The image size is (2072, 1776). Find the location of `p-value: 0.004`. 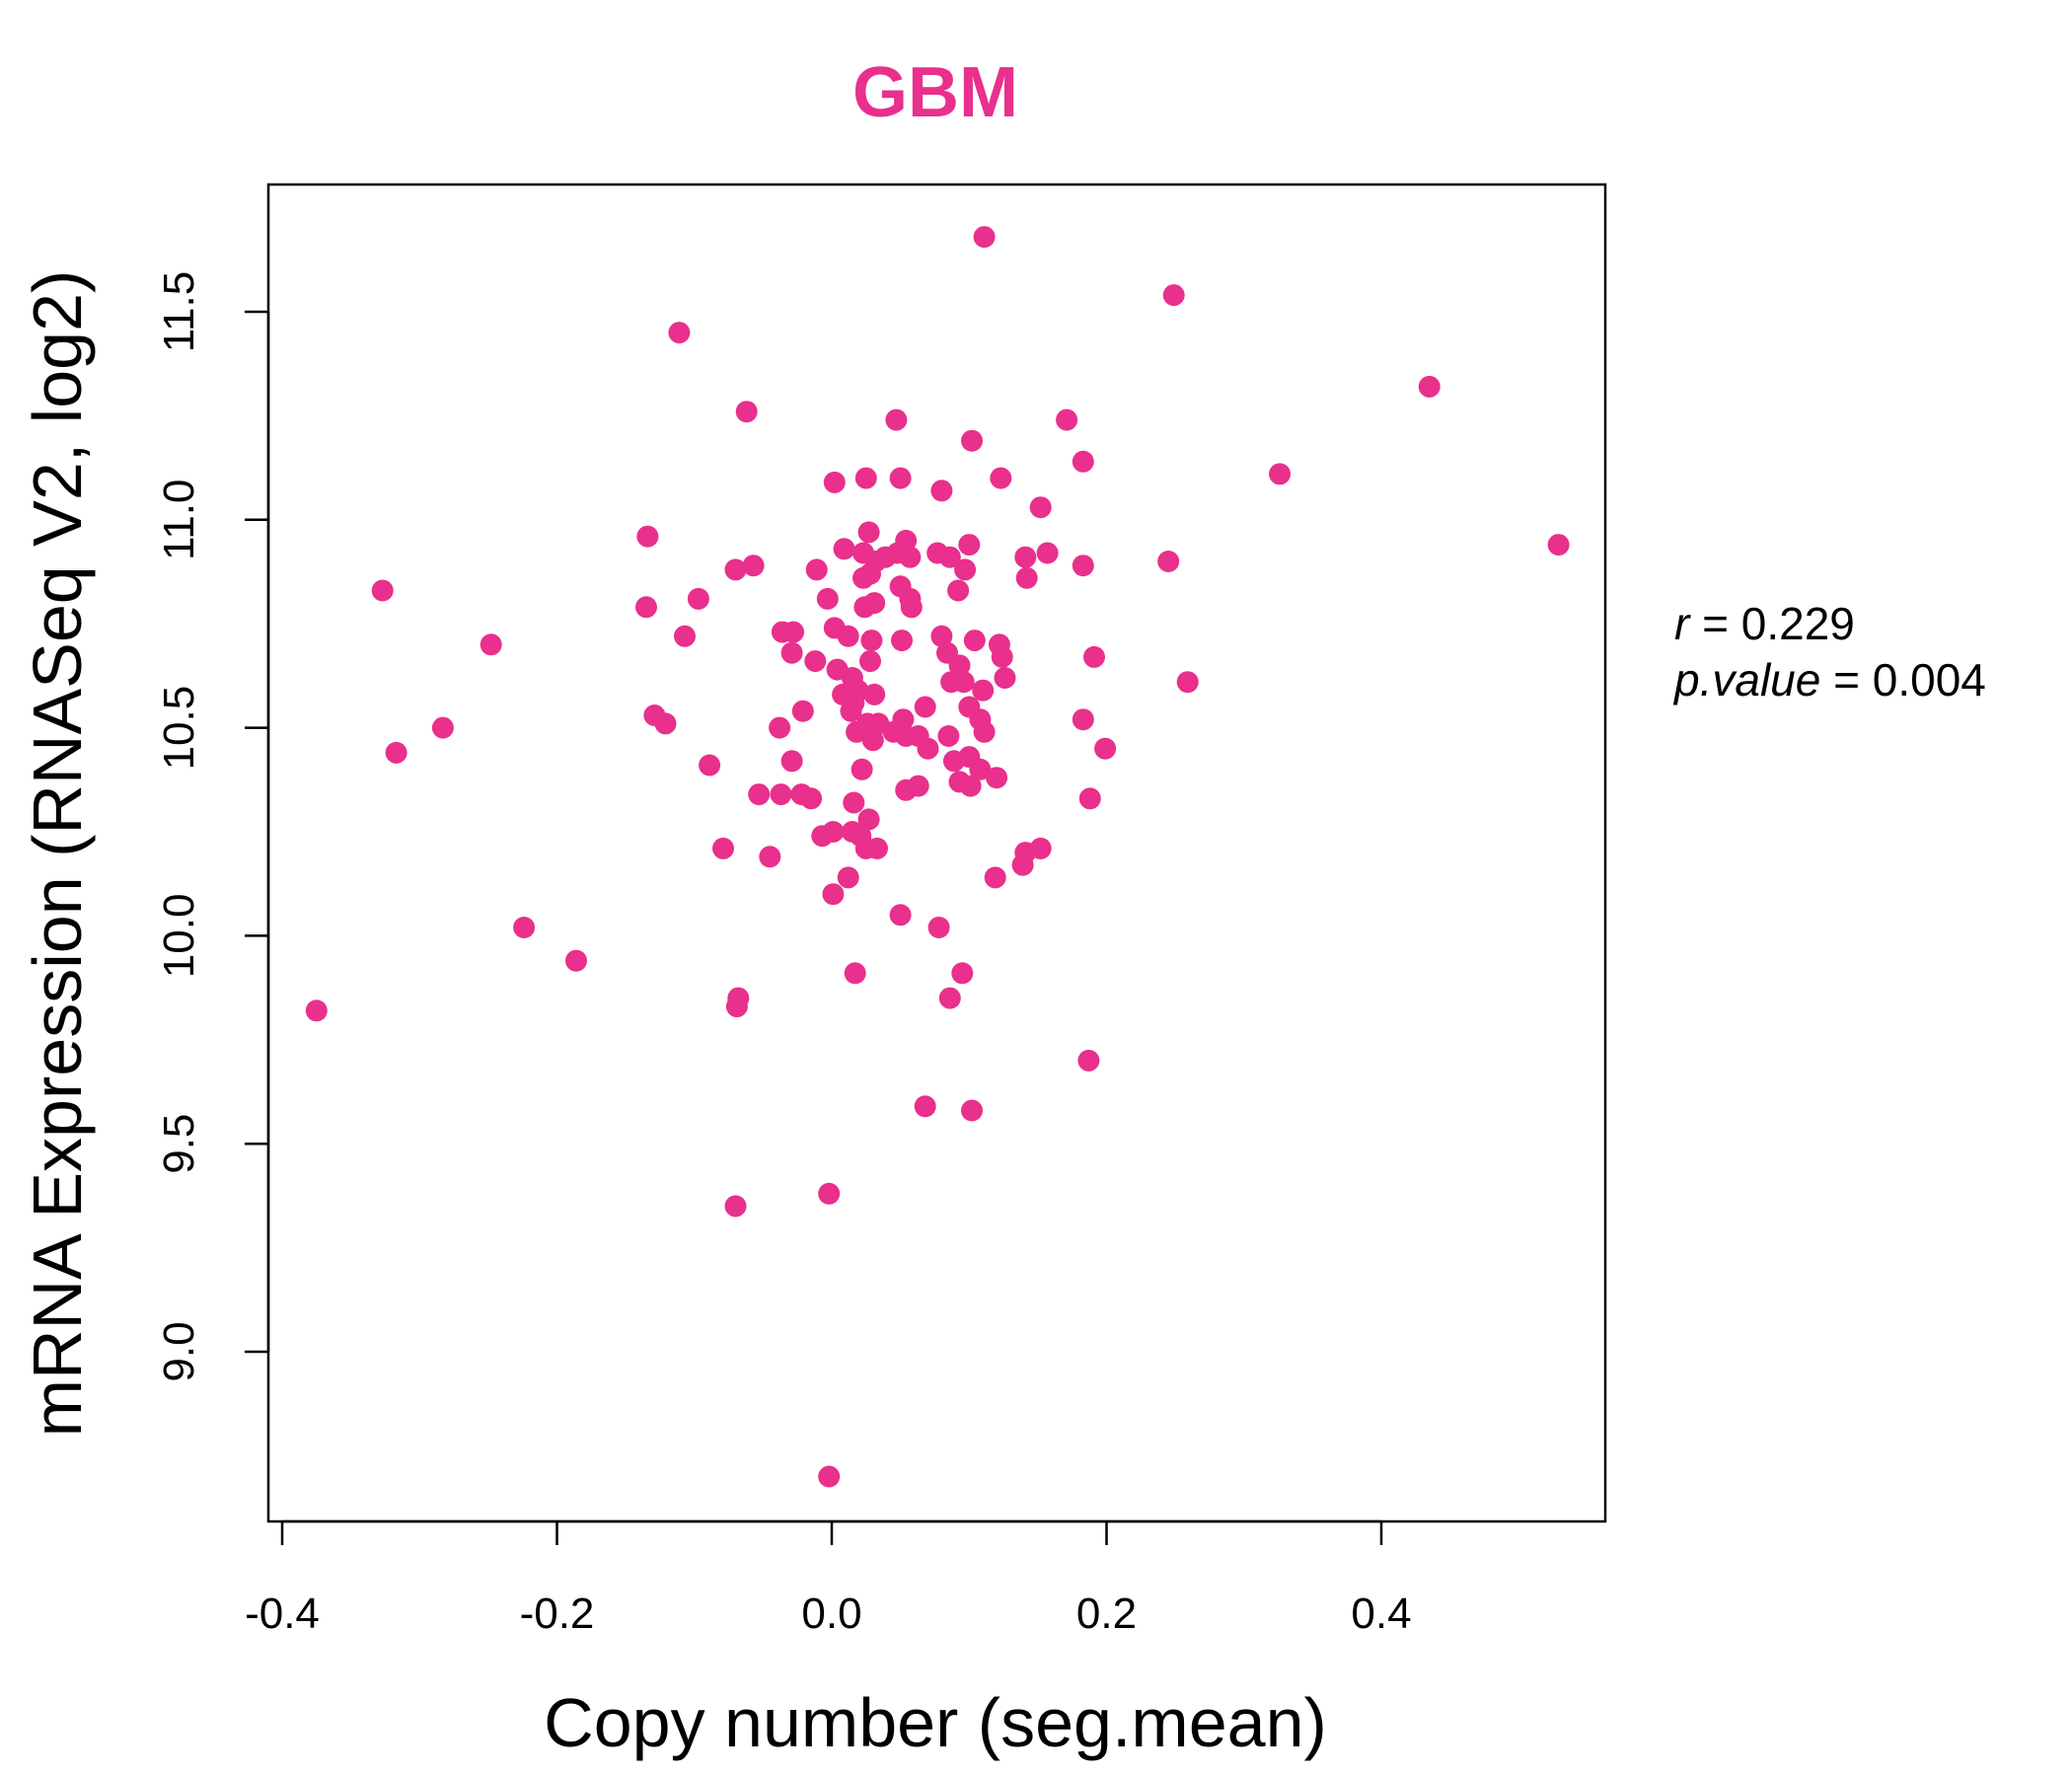

p-value: 0.004 is located at coordinates (1929, 680).